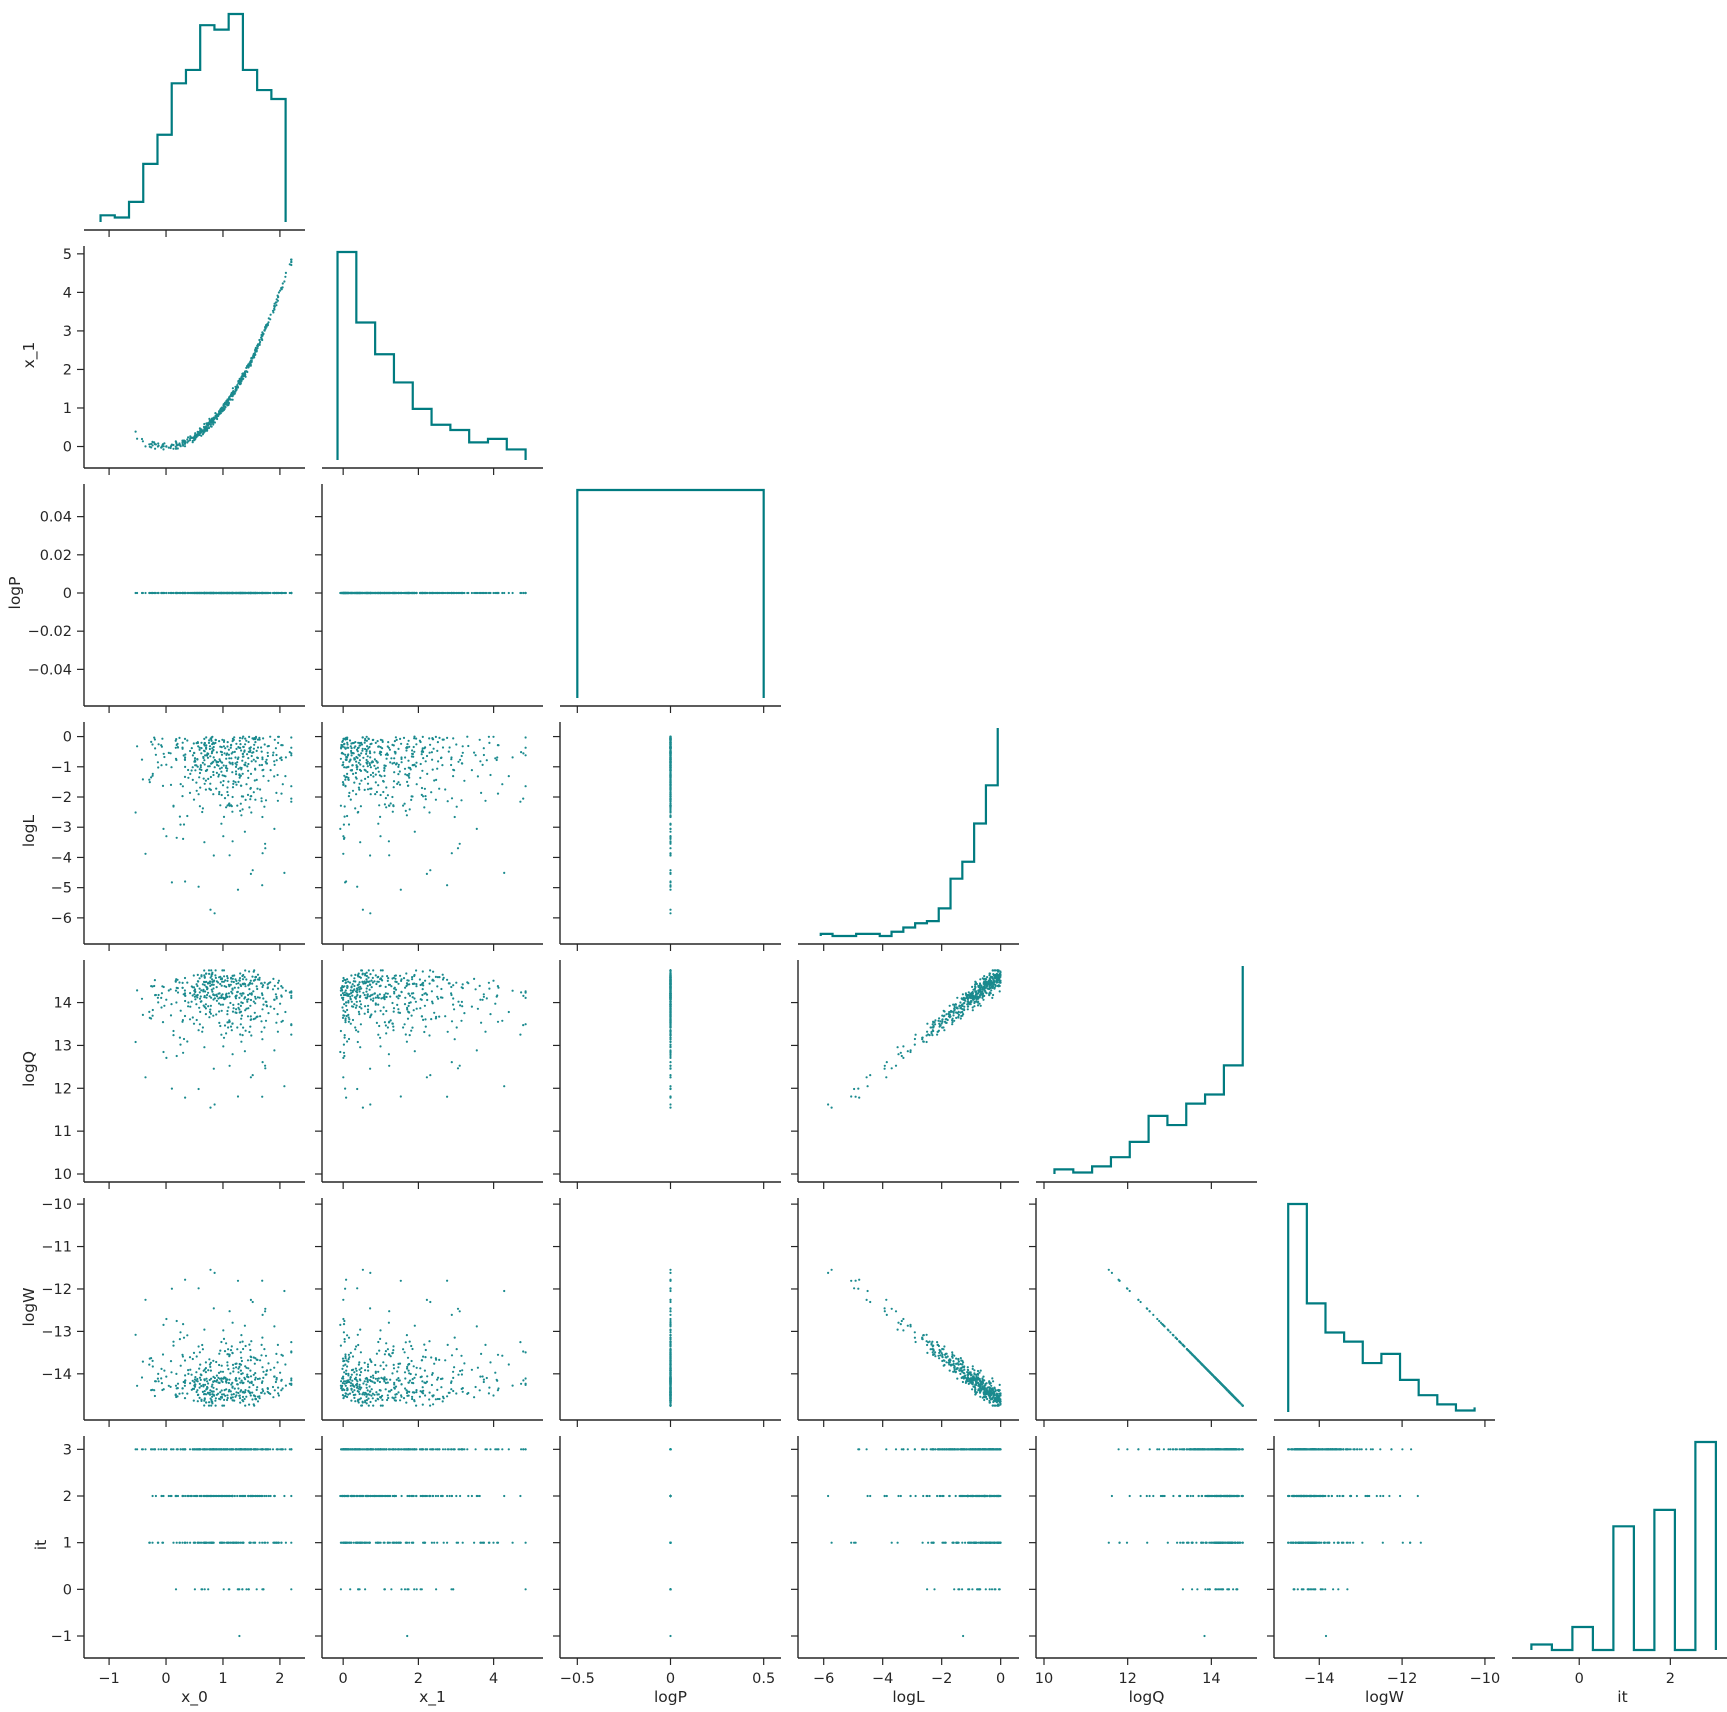 The image size is (1727, 1712). What do you see at coordinates (61, 858) in the screenshot?
I see `y-tick-label: −4` at bounding box center [61, 858].